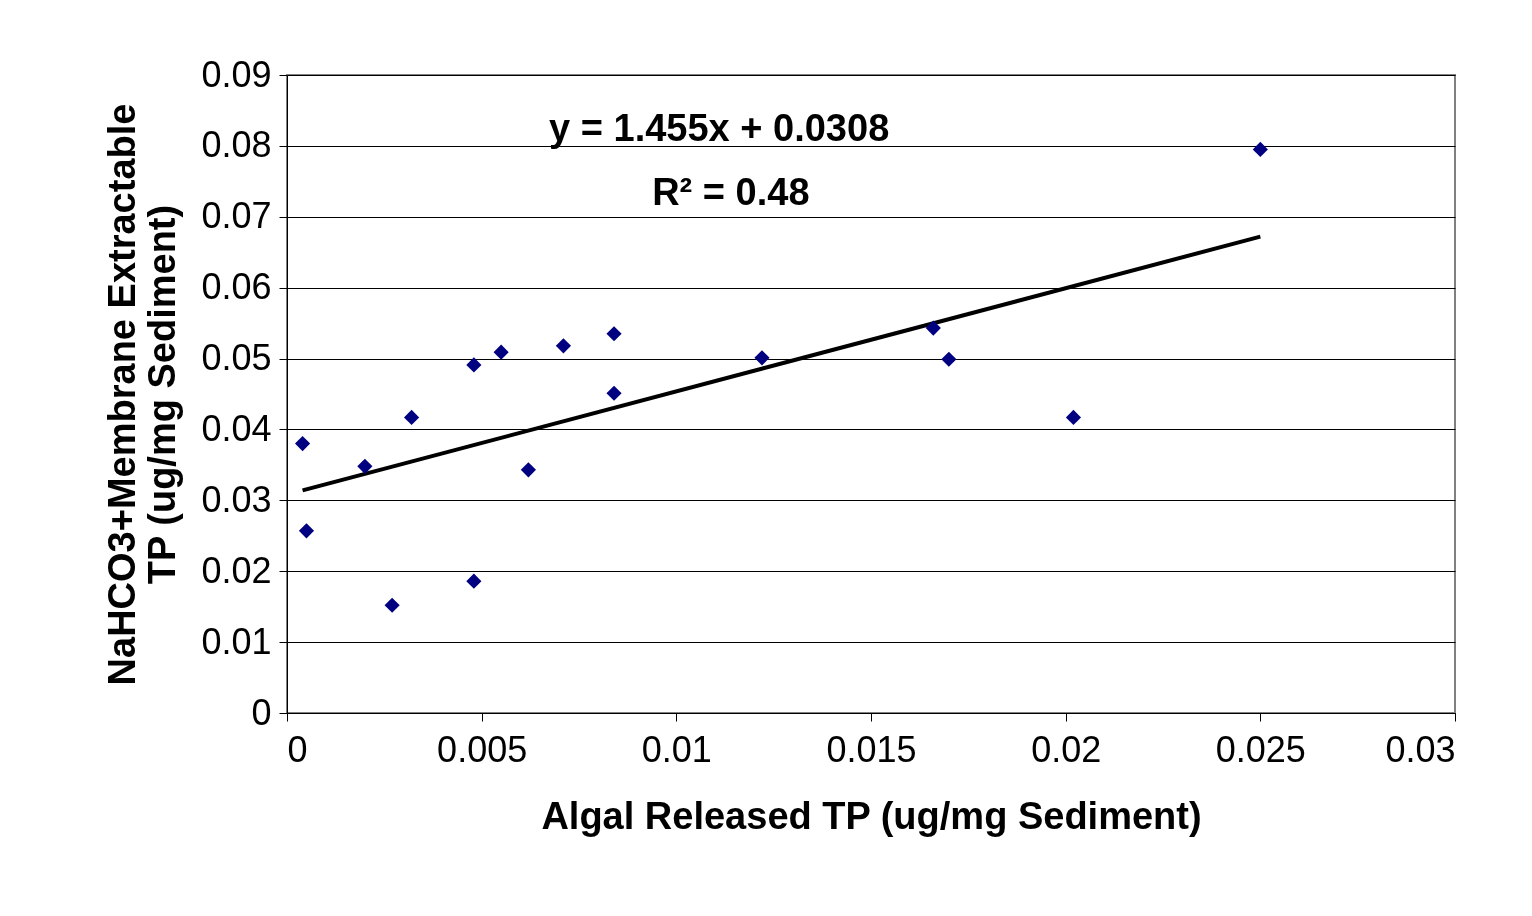 The image size is (1532, 916). Describe the element at coordinates (236, 358) in the screenshot. I see `y-tick-label: 0.05` at that location.